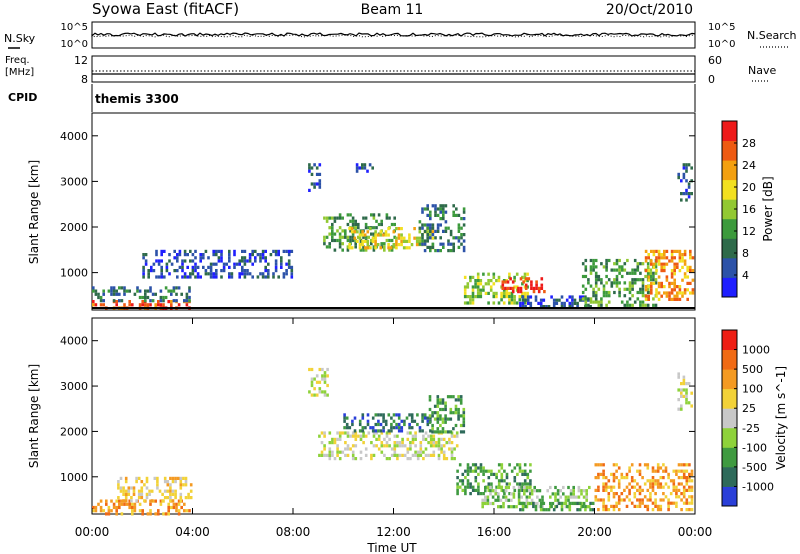 Image resolution: width=800 pixels, height=554 pixels. I want to click on nave-tick-high: 60, so click(715, 60).